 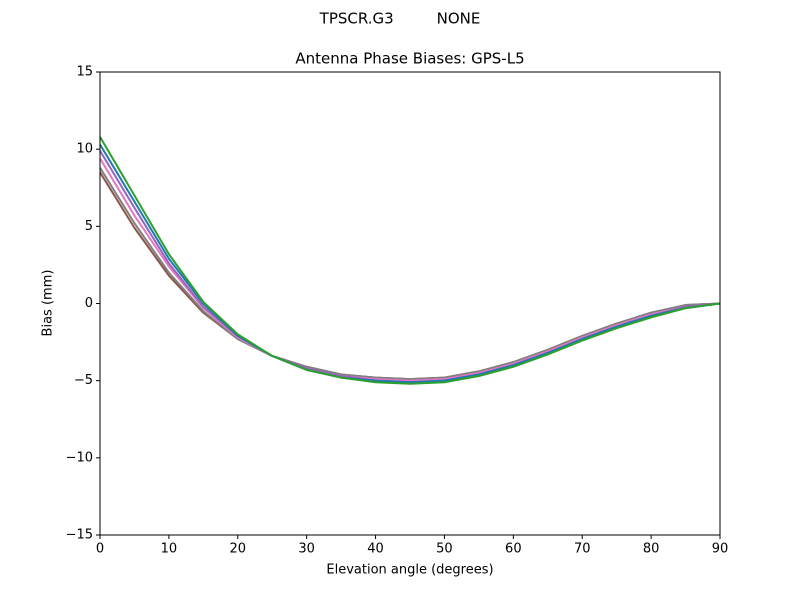 What do you see at coordinates (169, 549) in the screenshot?
I see `x-tick-label: 10` at bounding box center [169, 549].